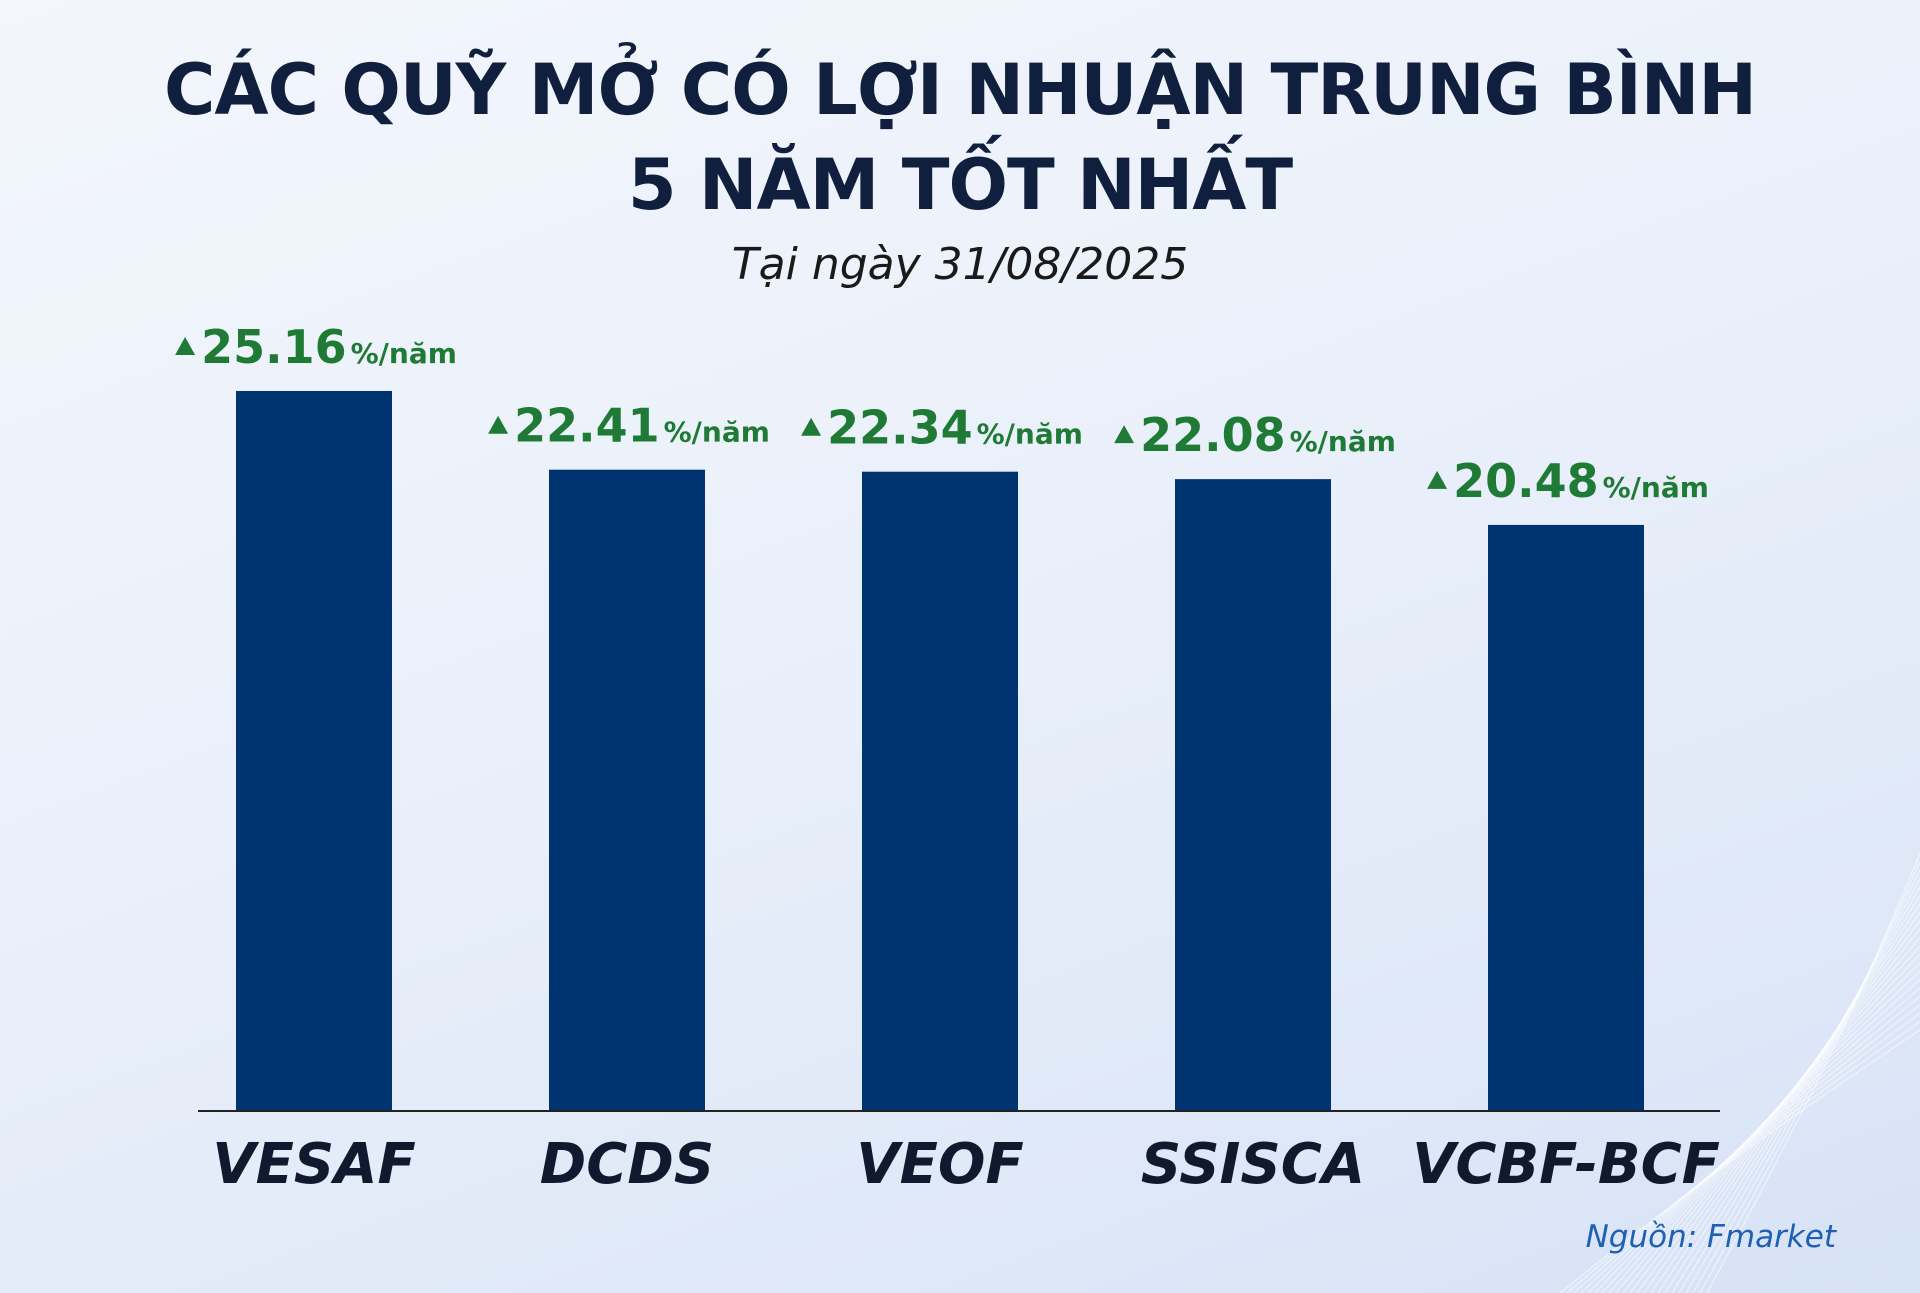  What do you see at coordinates (1566, 1164) in the screenshot?
I see `category-label: VCBF-BCF` at bounding box center [1566, 1164].